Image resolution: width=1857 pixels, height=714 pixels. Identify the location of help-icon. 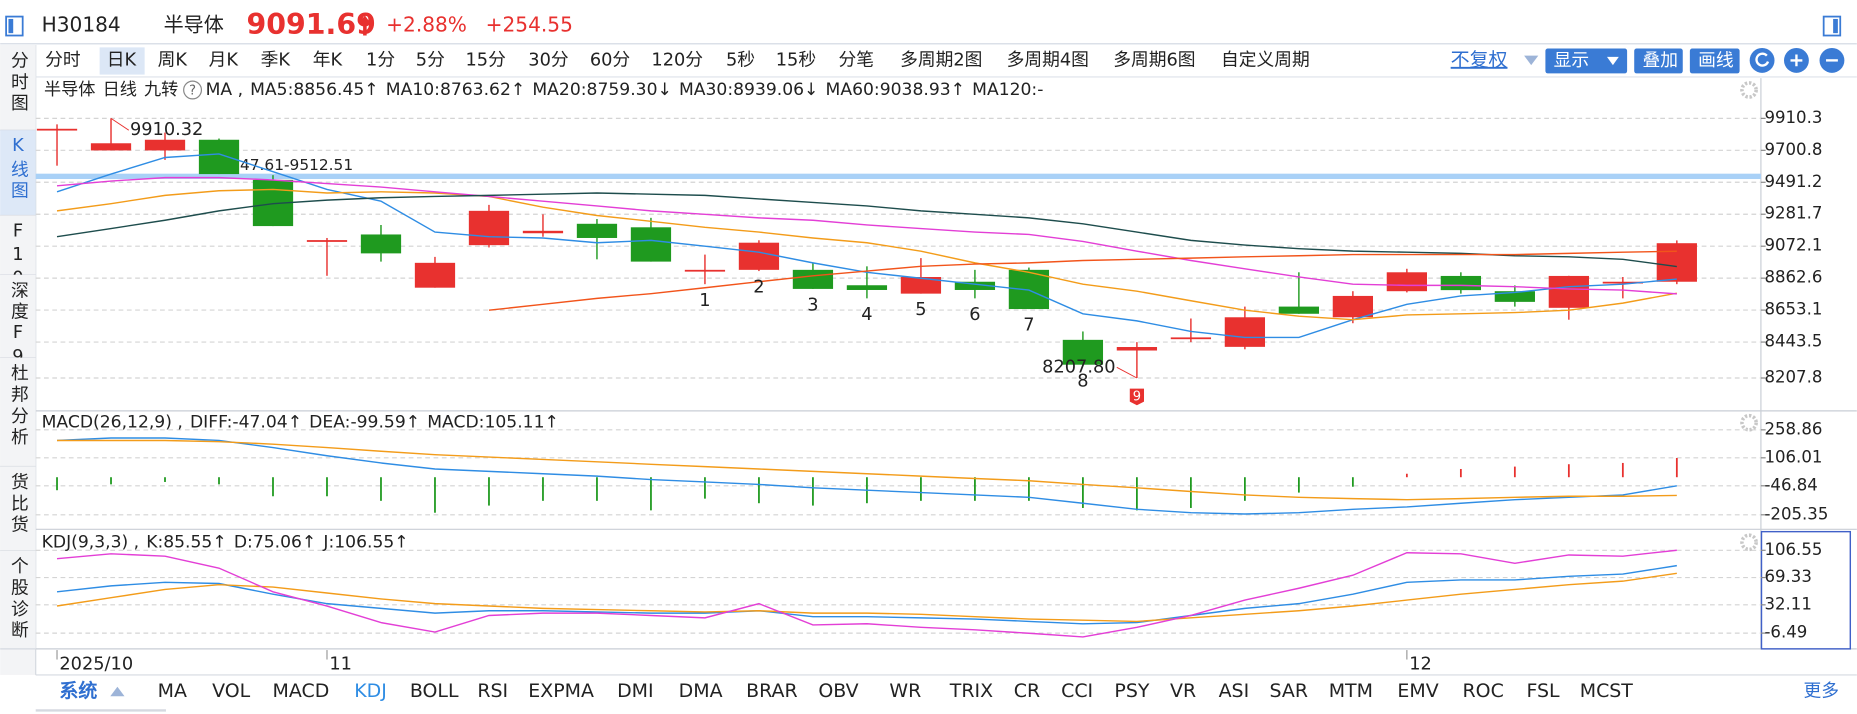
(193, 90).